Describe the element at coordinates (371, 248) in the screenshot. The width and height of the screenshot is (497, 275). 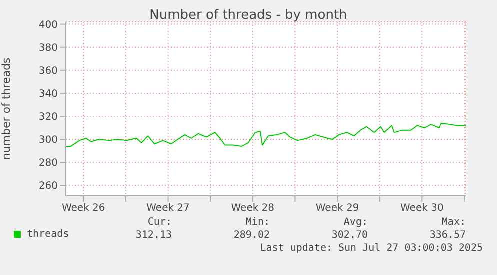
I see `text: Last update: Sun Jul 27 03:00:03 2025` at that location.